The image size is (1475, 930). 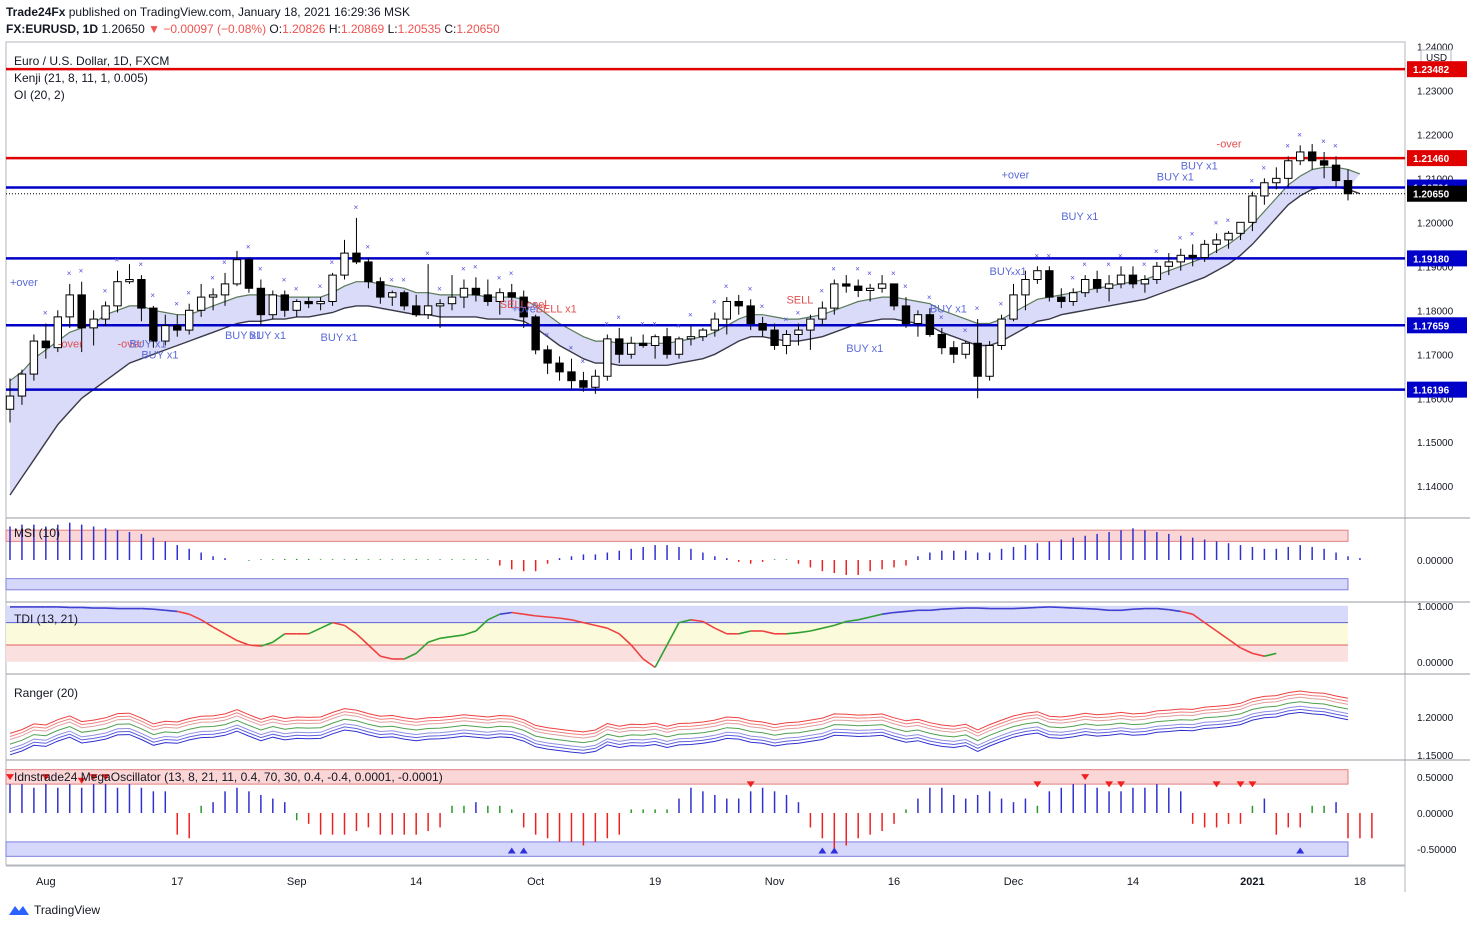 I want to click on time-axis-label: 17, so click(x=177, y=882).